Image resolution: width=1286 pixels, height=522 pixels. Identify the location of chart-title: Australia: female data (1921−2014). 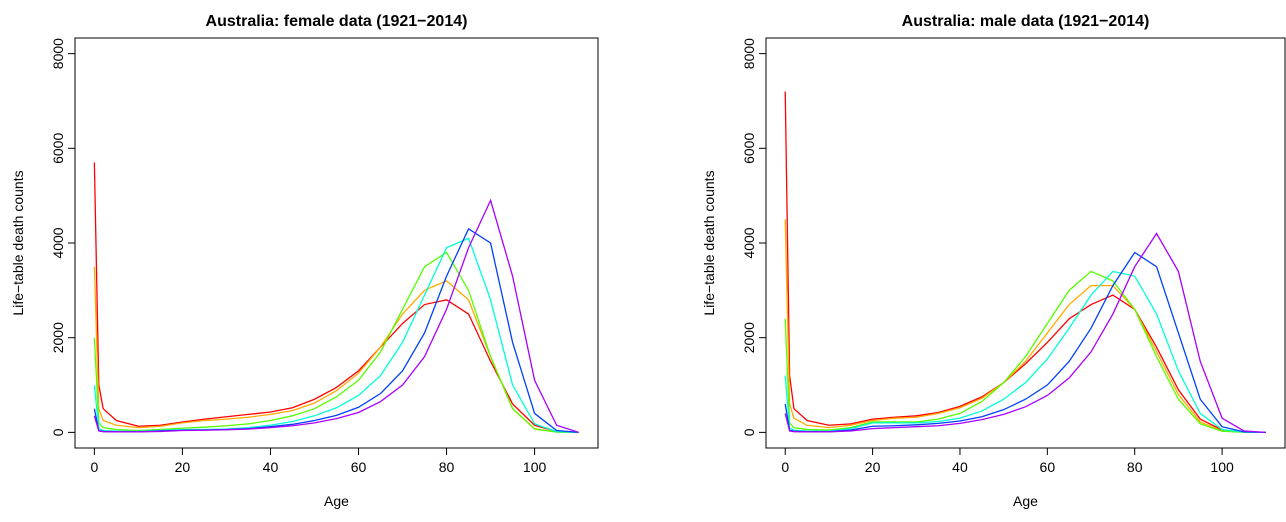
(337, 21).